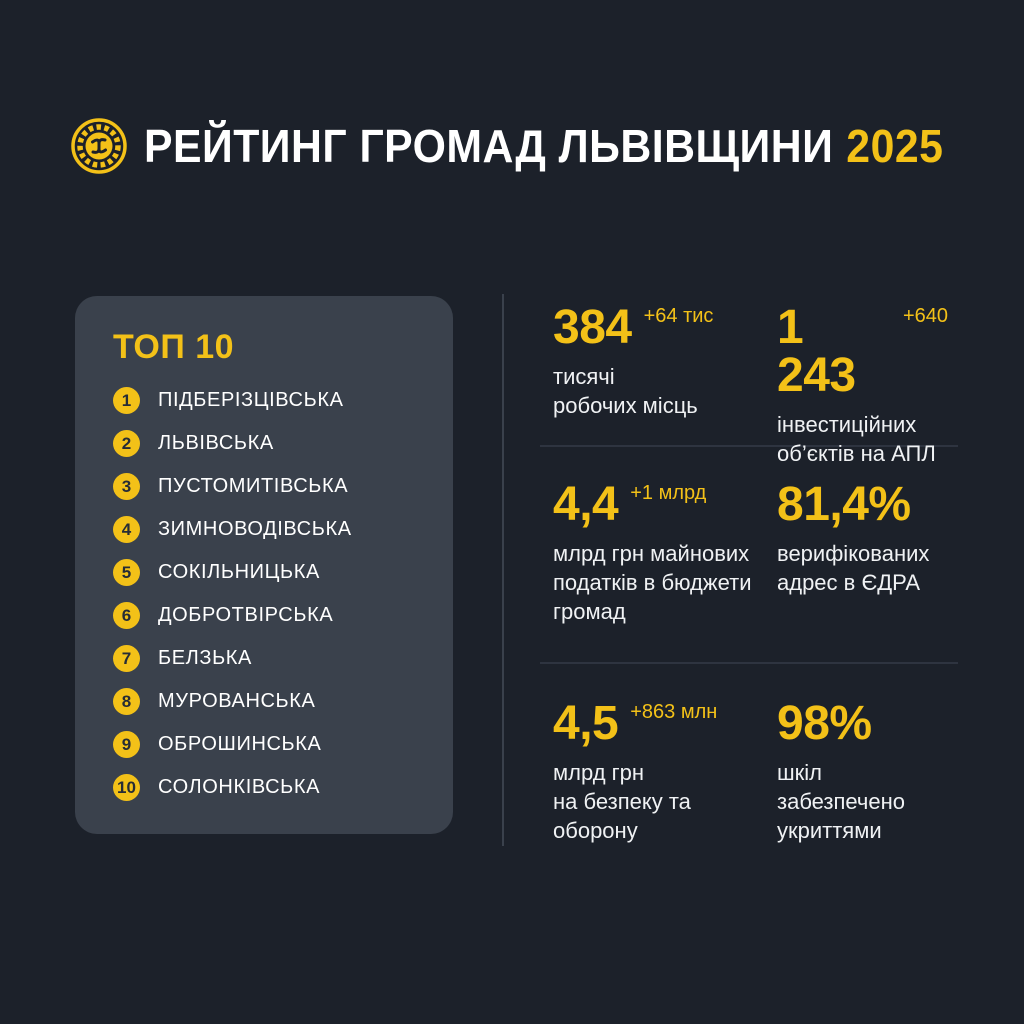  Describe the element at coordinates (586, 504) in the screenshot. I see `stat-value: 4,4` at that location.